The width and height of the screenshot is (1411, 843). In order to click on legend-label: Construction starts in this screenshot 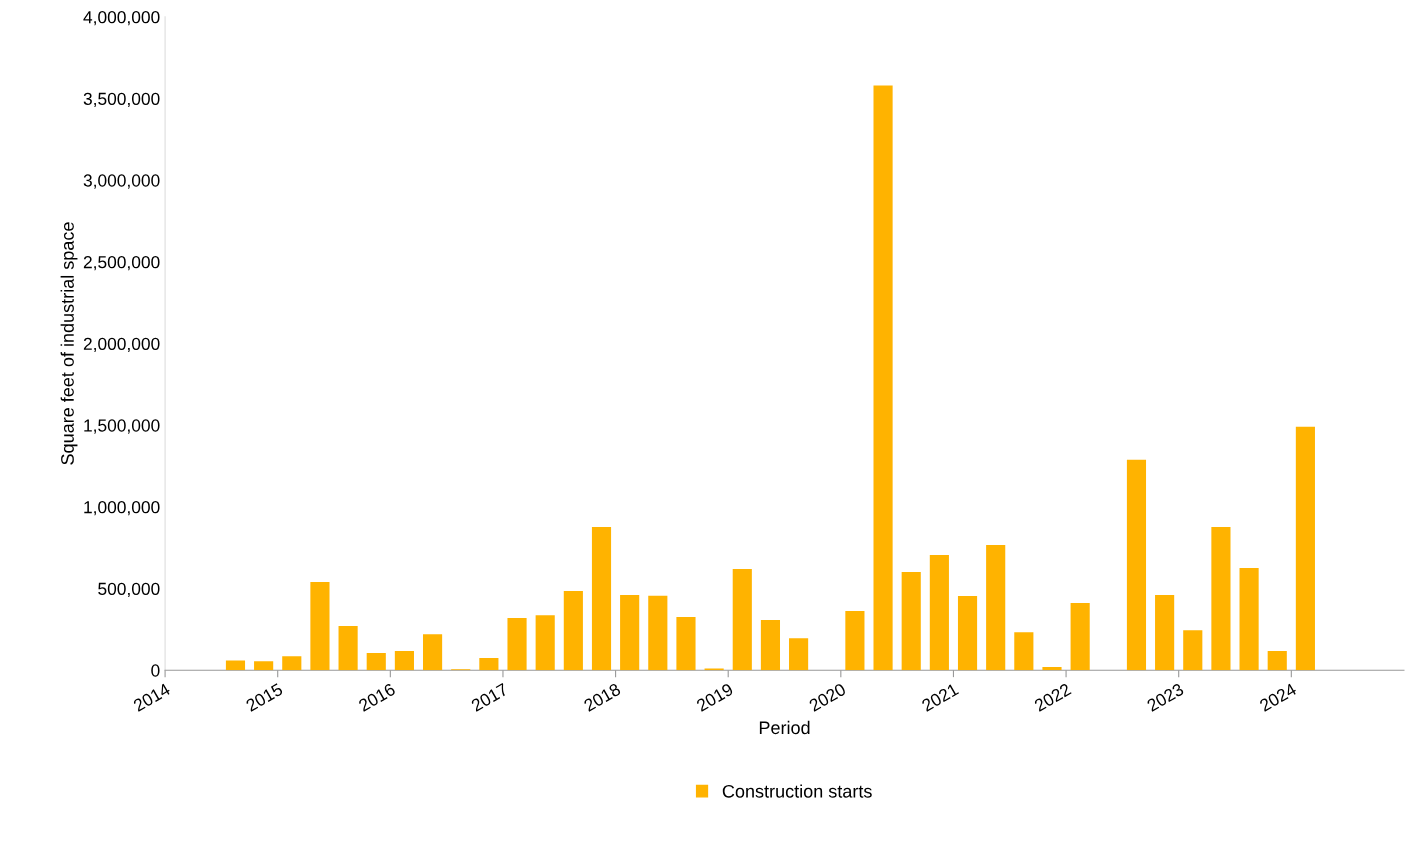, I will do `click(797, 791)`.